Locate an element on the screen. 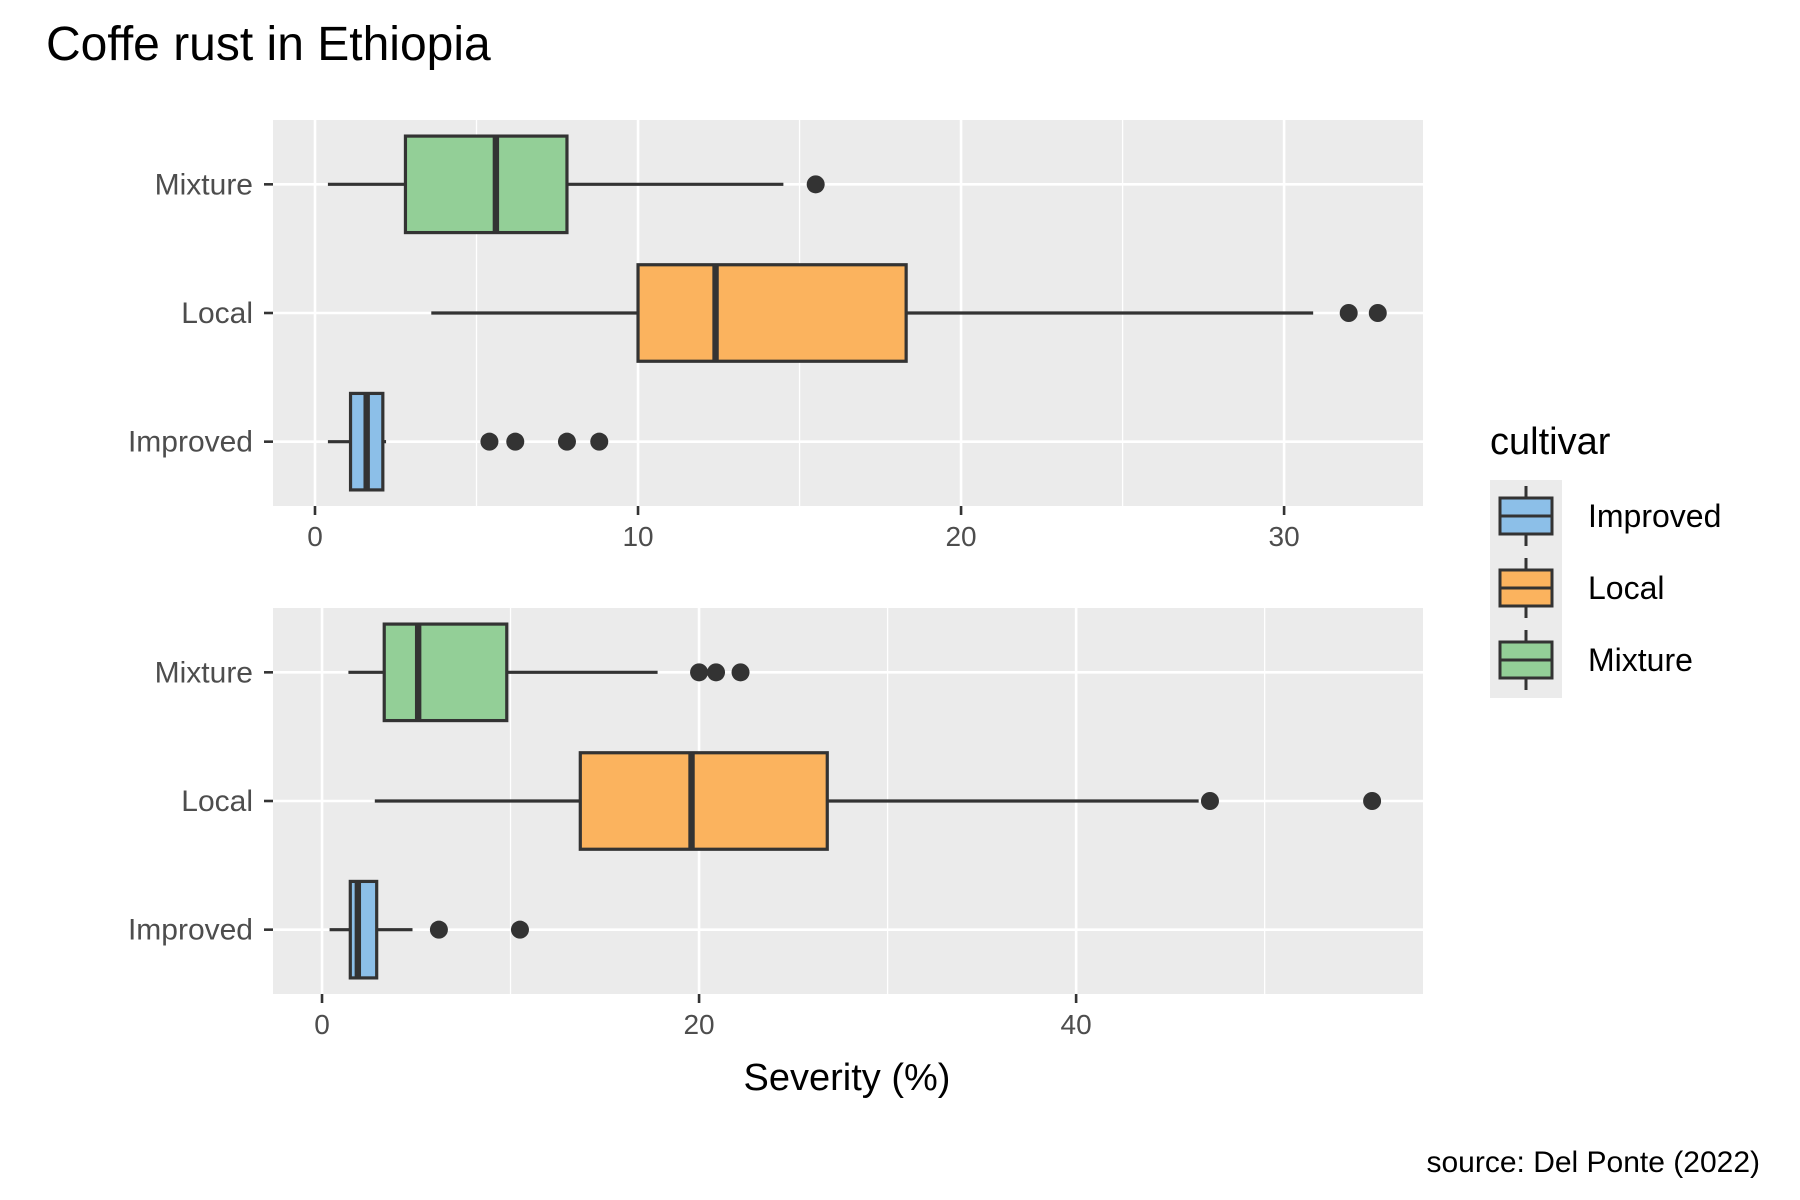  x-tick-label: 10 is located at coordinates (637, 536).